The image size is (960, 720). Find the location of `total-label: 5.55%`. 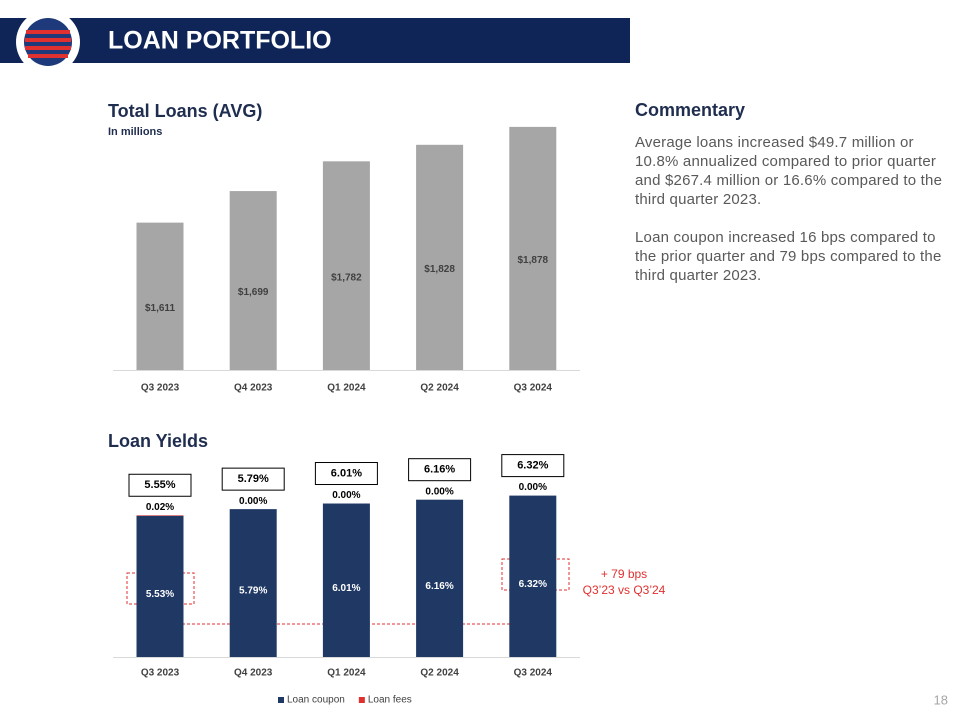

total-label: 5.55% is located at coordinates (159, 485).